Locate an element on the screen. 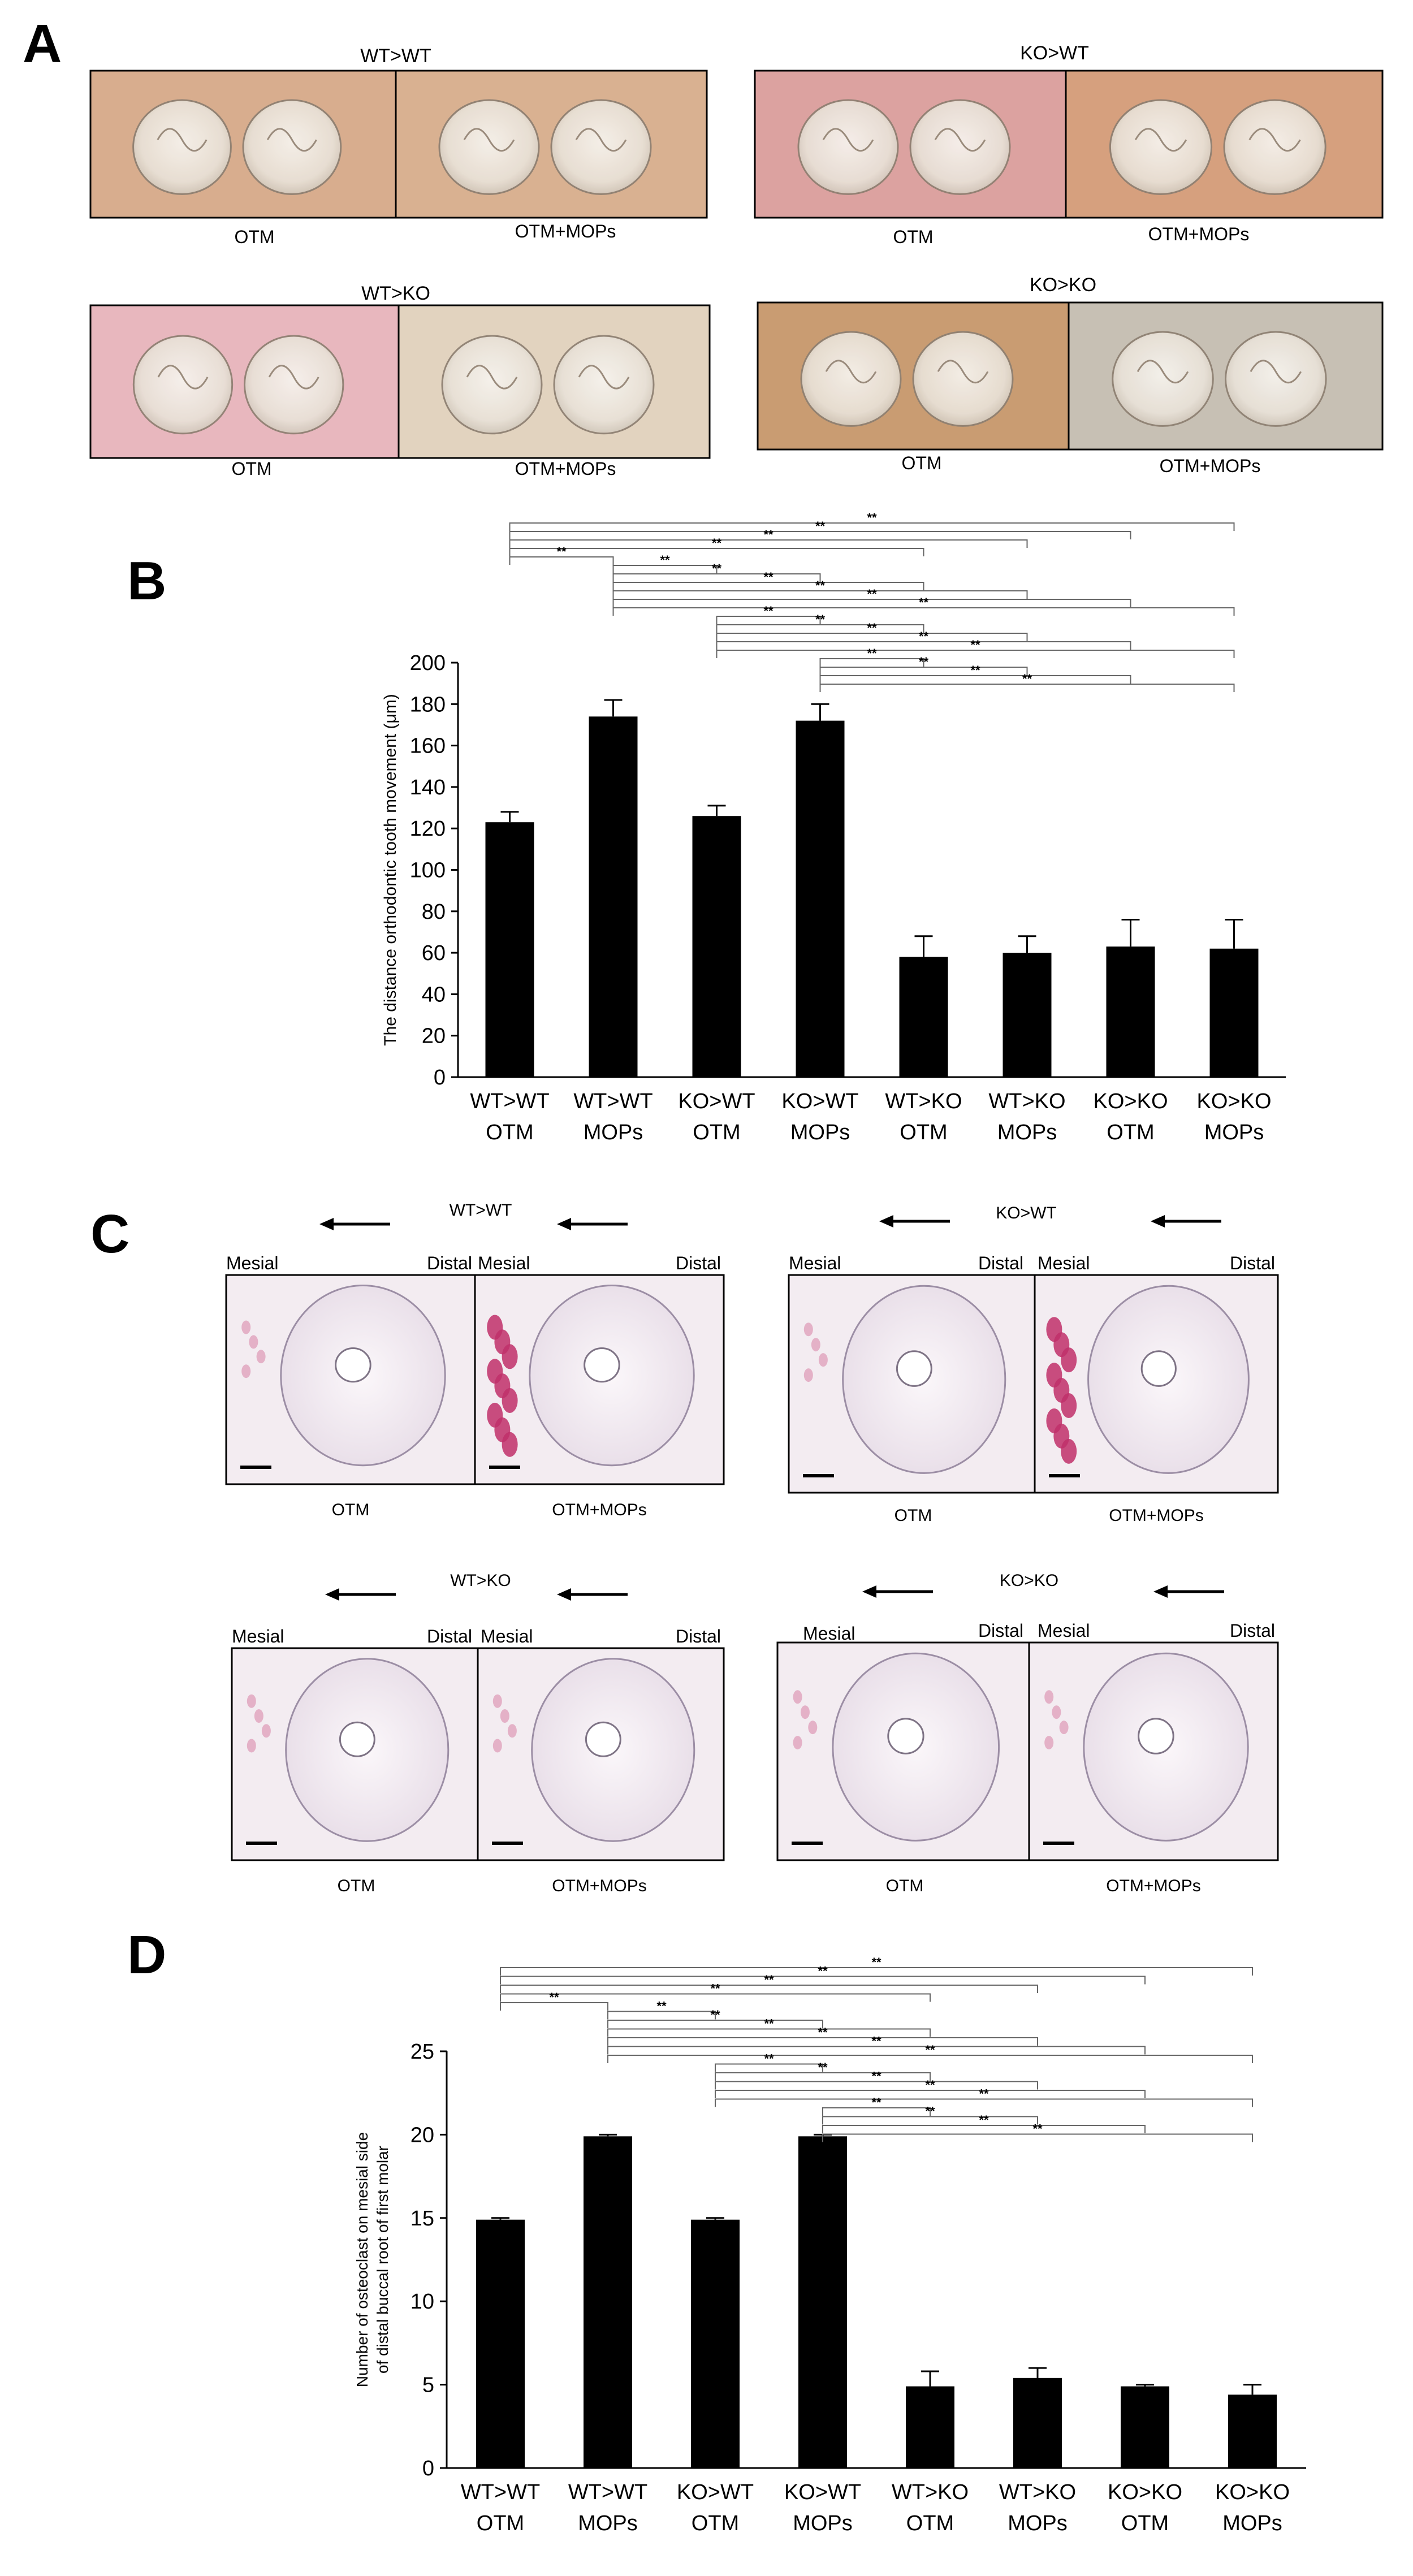 The width and height of the screenshot is (1413, 2576). histo-distal-kowt-mops: Distal is located at coordinates (1253, 1263).